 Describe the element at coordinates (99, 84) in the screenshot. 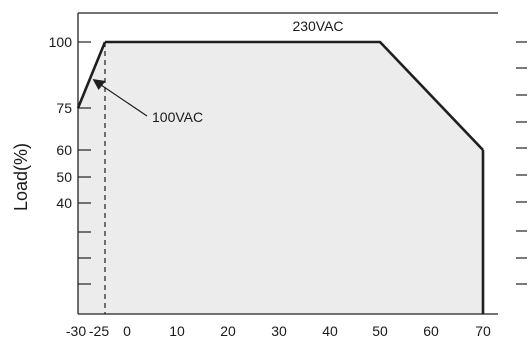

I see `annotation-arrow-head` at that location.